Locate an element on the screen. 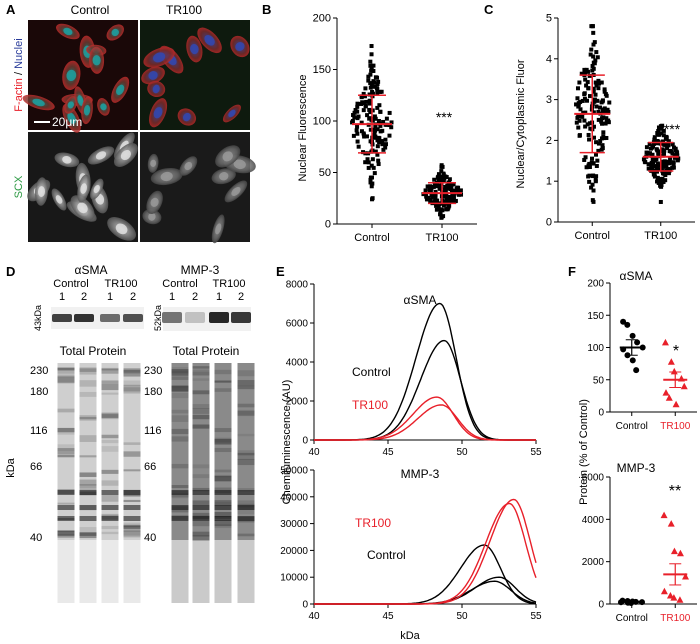 This screenshot has width=700, height=644. chart-C: 0 1 2 3 4 5 Control TR100 is located at coordinates (620, 127).